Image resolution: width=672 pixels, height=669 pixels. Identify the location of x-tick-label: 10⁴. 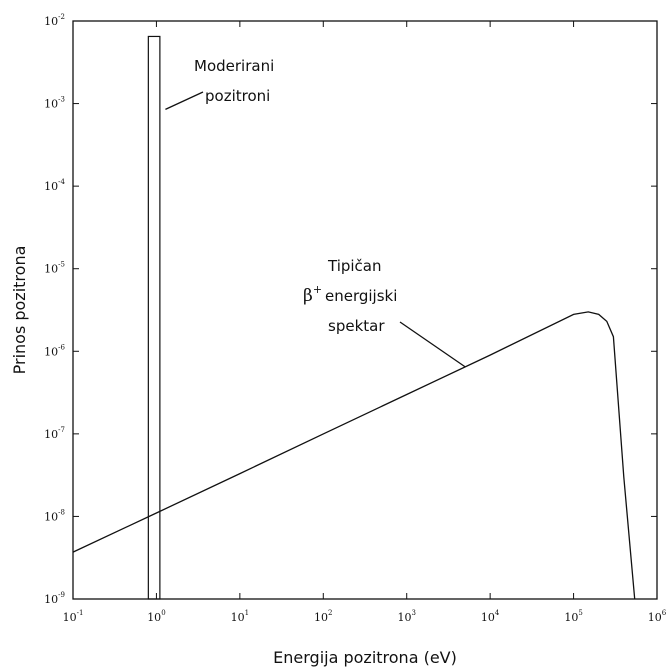
(490, 616).